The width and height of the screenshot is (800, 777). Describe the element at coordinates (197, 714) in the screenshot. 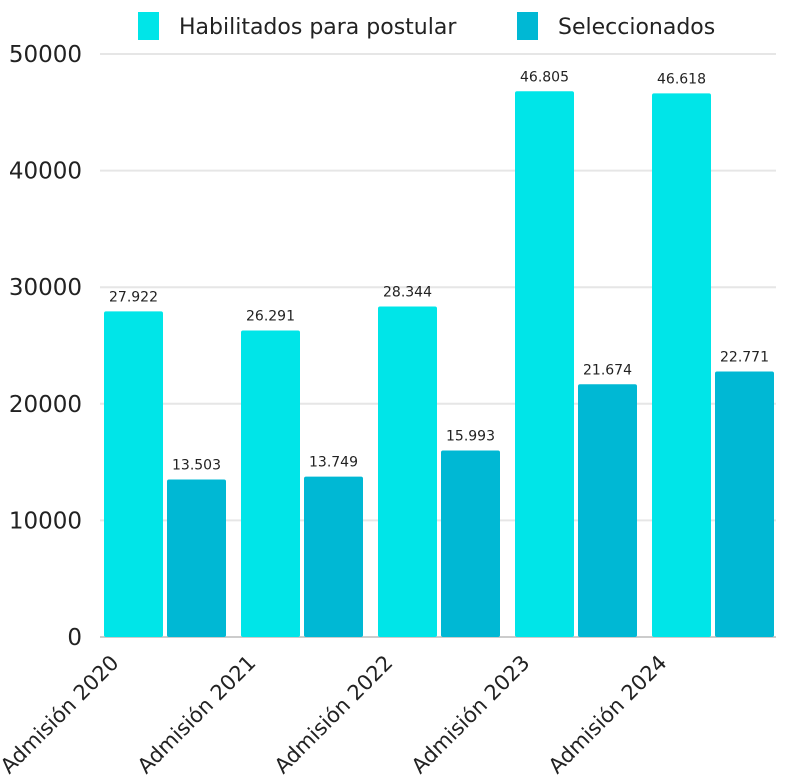

I see `x-tick-label: Admisión 2021` at that location.